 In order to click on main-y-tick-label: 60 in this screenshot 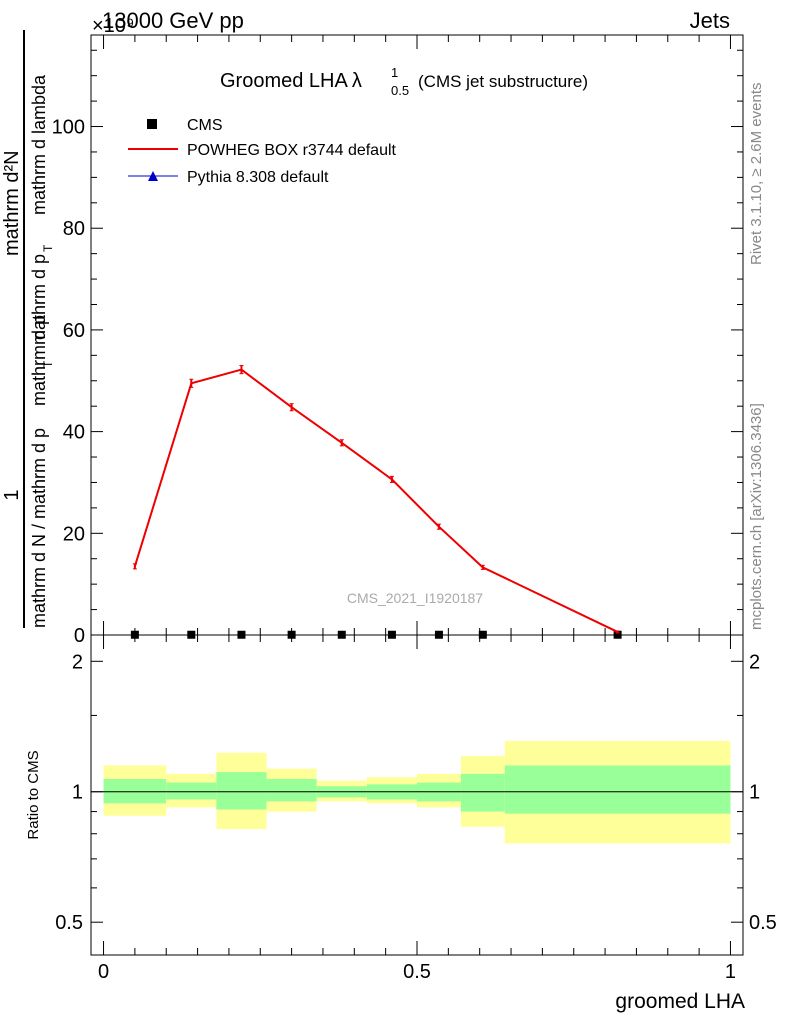, I will do `click(74, 331)`.